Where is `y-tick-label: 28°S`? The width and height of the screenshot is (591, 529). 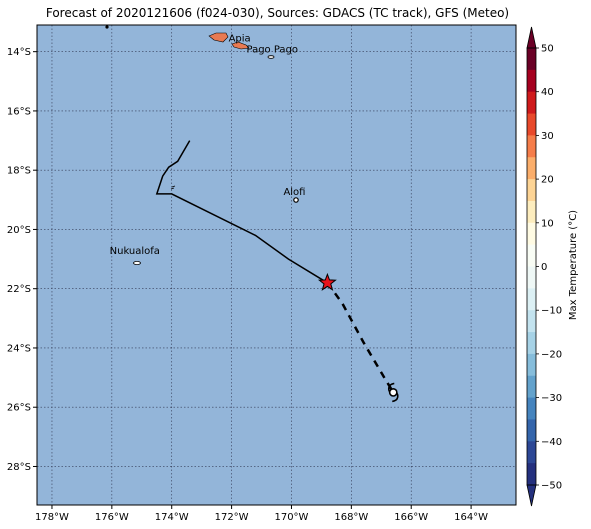
y-tick-label: 28°S is located at coordinates (19, 467).